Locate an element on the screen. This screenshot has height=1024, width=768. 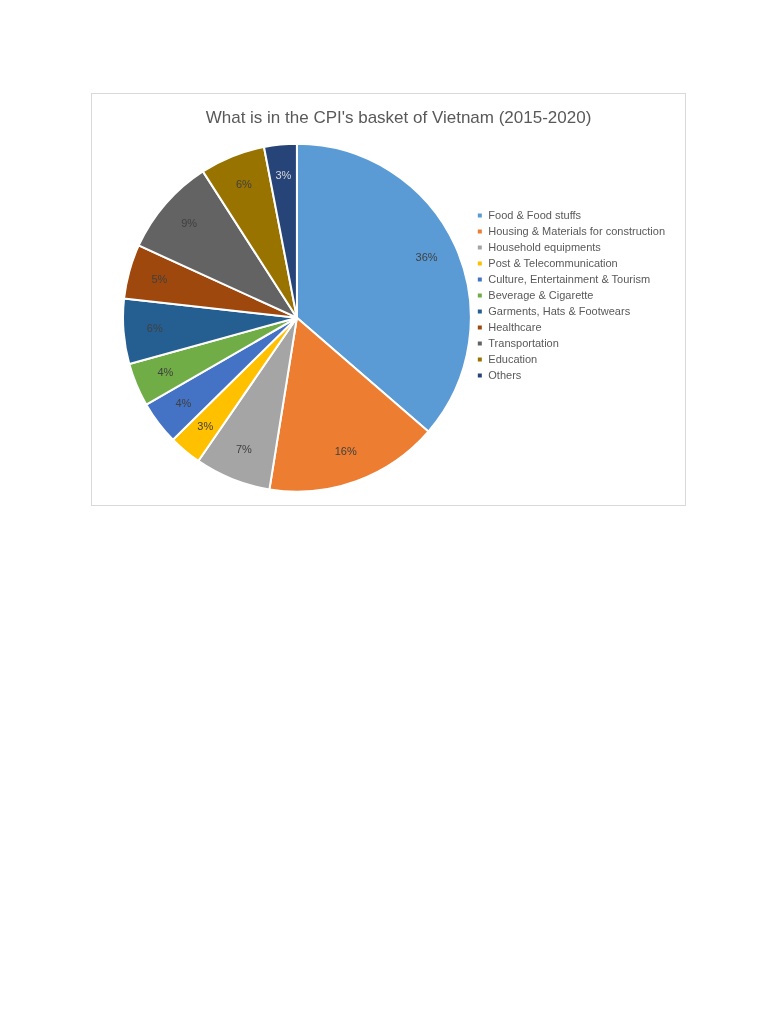
legend-label: Others is located at coordinates (505, 374).